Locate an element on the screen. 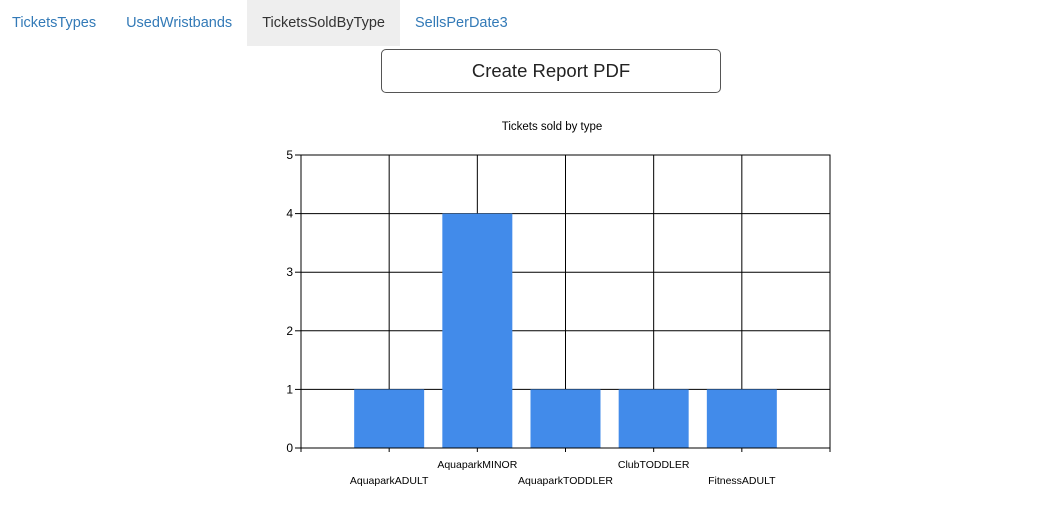 Image resolution: width=1052 pixels, height=505 pixels. y-tick-label: 4 is located at coordinates (289, 214).